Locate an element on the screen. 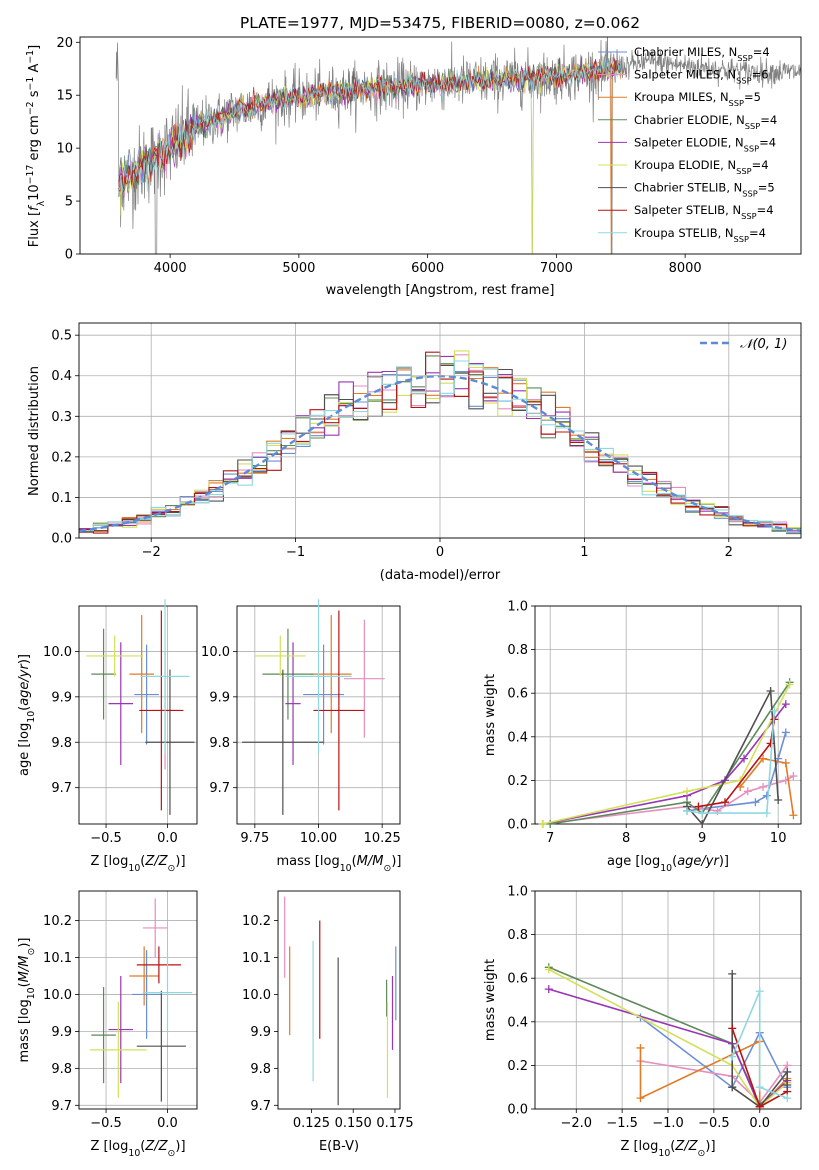 This screenshot has width=819, height=1170. y-tick-label: 5 is located at coordinates (69, 202).